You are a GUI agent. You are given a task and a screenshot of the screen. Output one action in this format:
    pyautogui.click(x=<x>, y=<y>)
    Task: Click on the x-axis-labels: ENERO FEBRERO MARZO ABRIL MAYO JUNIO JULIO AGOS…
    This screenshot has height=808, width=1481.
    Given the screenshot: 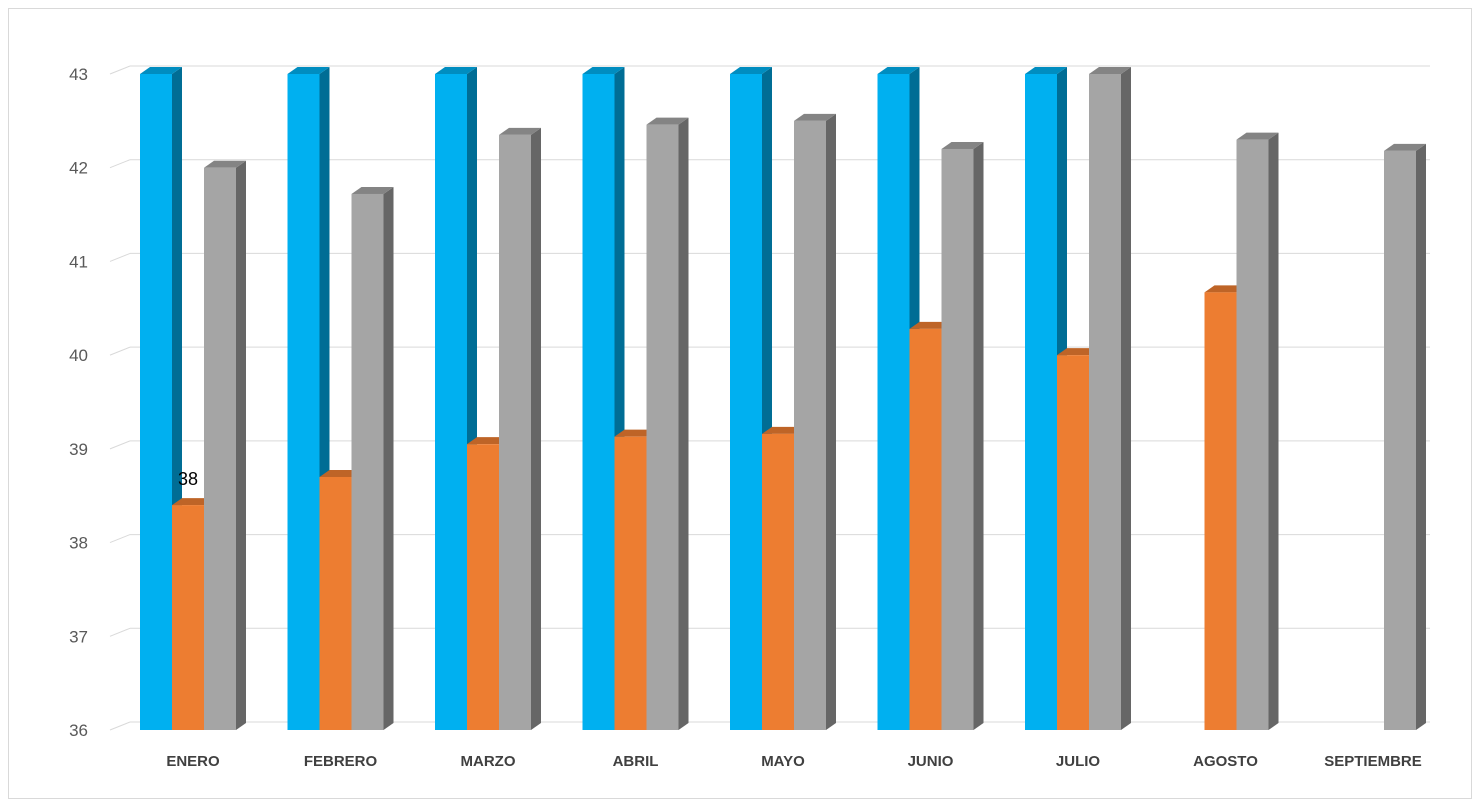 What is the action you would take?
    pyautogui.click(x=793, y=761)
    